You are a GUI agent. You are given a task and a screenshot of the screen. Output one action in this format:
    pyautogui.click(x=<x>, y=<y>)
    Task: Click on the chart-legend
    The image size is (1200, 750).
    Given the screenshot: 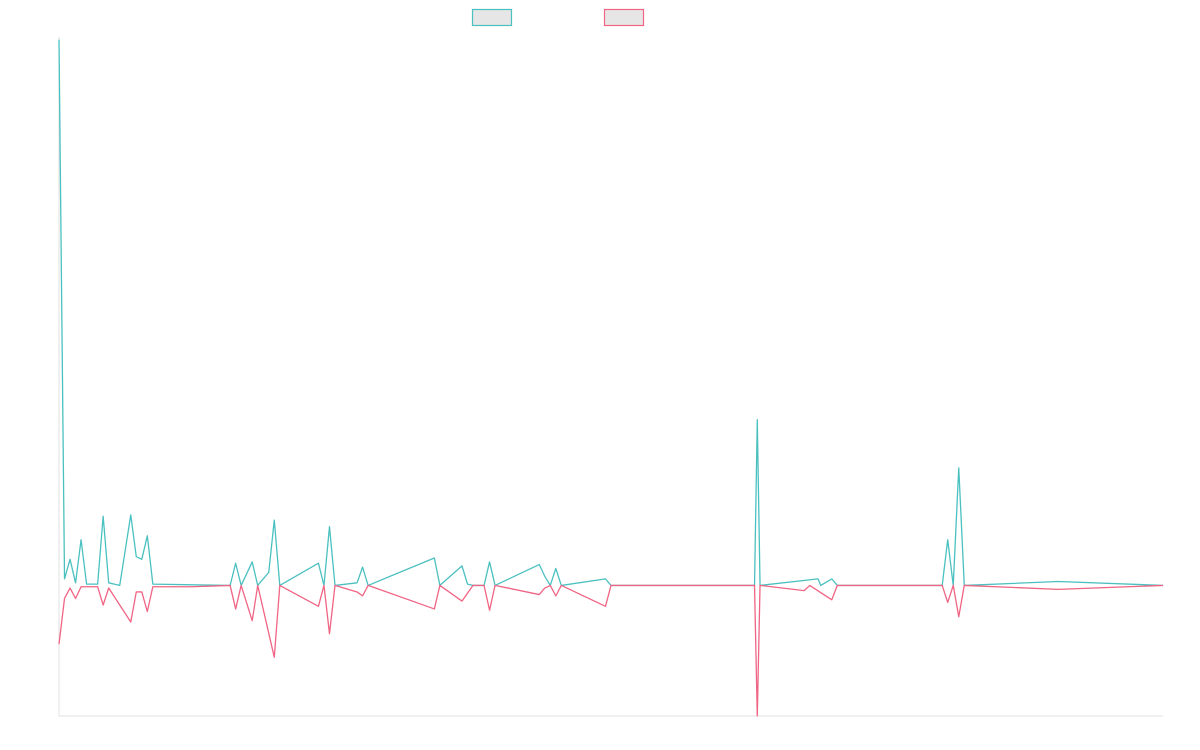 What is the action you would take?
    pyautogui.click(x=558, y=17)
    